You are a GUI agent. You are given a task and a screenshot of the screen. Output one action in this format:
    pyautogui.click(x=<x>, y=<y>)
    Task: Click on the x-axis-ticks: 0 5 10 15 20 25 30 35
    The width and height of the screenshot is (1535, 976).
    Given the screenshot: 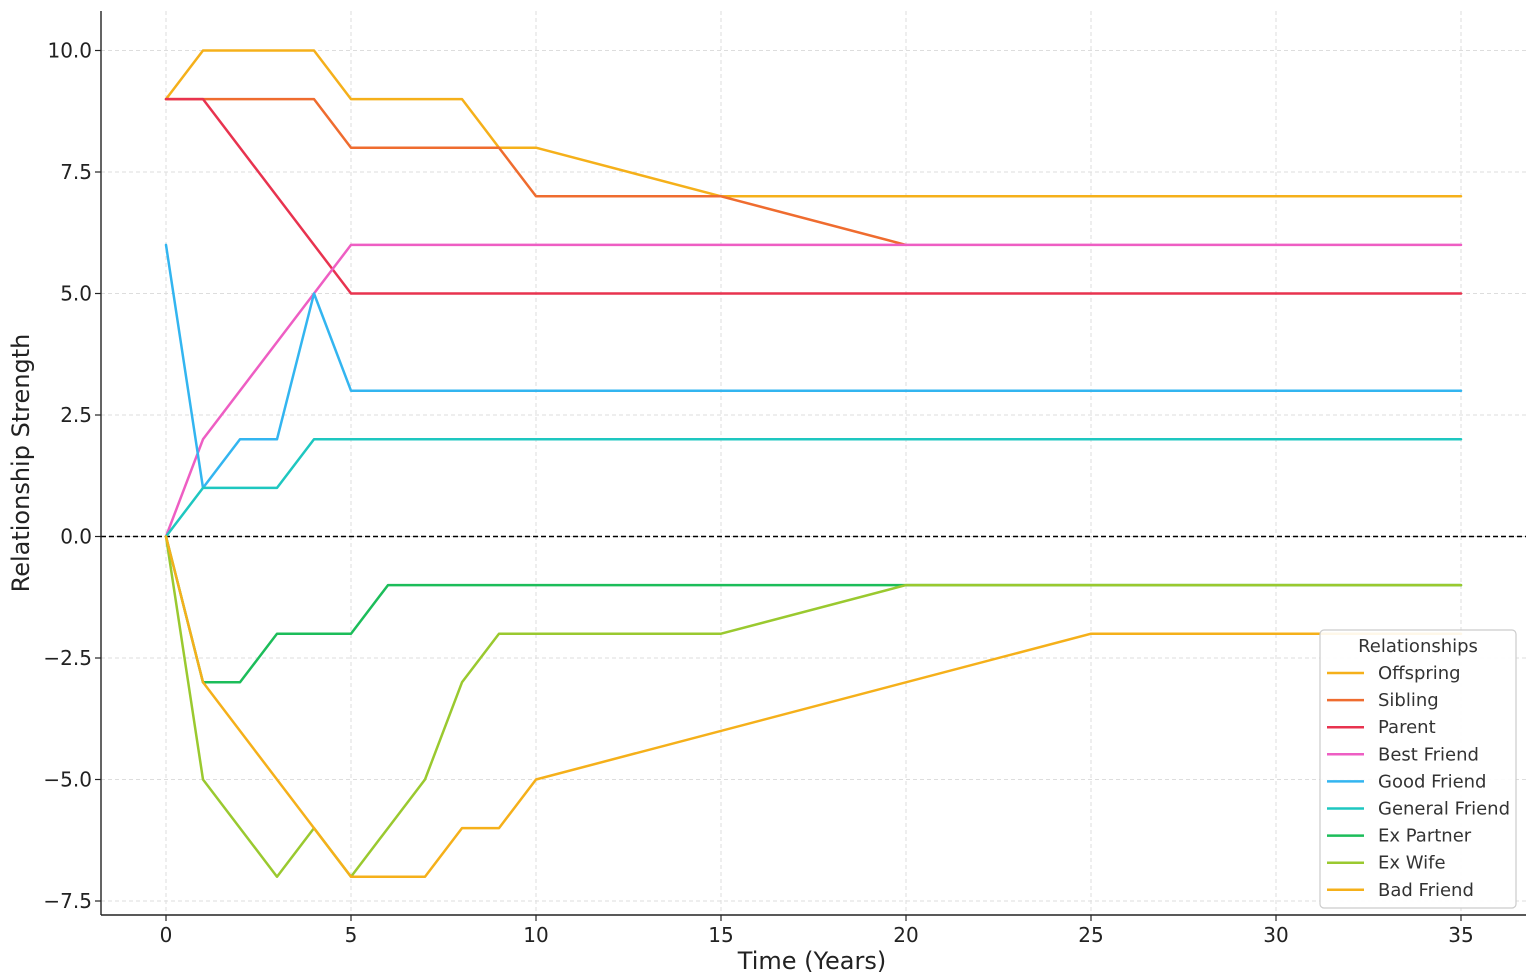 What is the action you would take?
    pyautogui.click(x=817, y=931)
    